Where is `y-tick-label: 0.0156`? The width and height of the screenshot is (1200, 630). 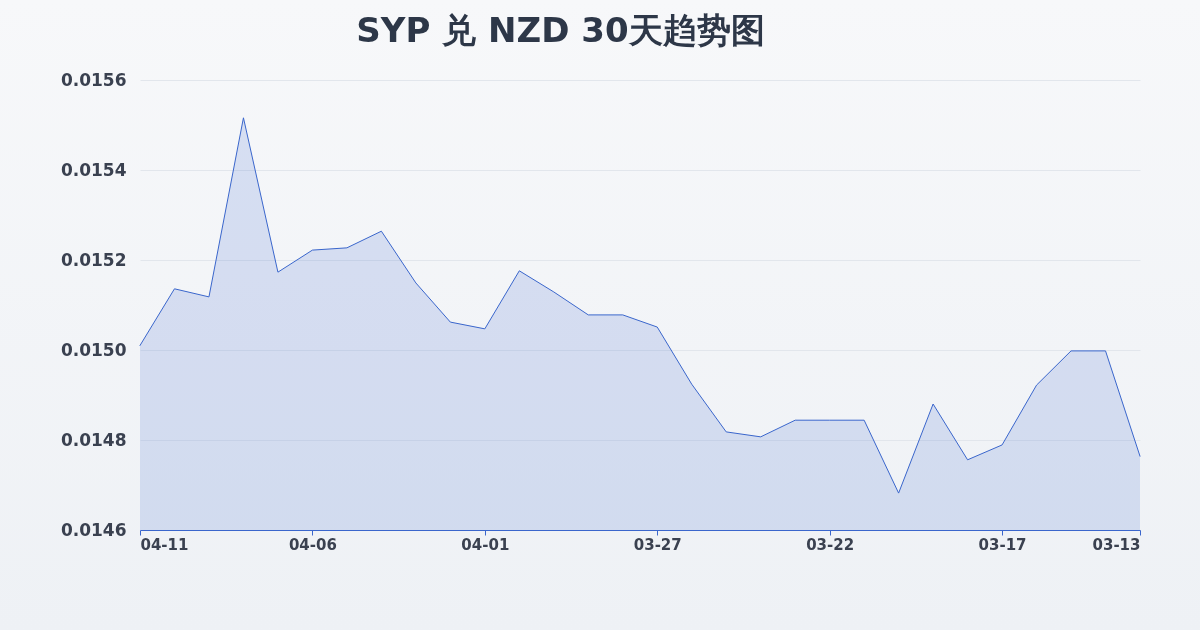 y-tick-label: 0.0156 is located at coordinates (93, 79).